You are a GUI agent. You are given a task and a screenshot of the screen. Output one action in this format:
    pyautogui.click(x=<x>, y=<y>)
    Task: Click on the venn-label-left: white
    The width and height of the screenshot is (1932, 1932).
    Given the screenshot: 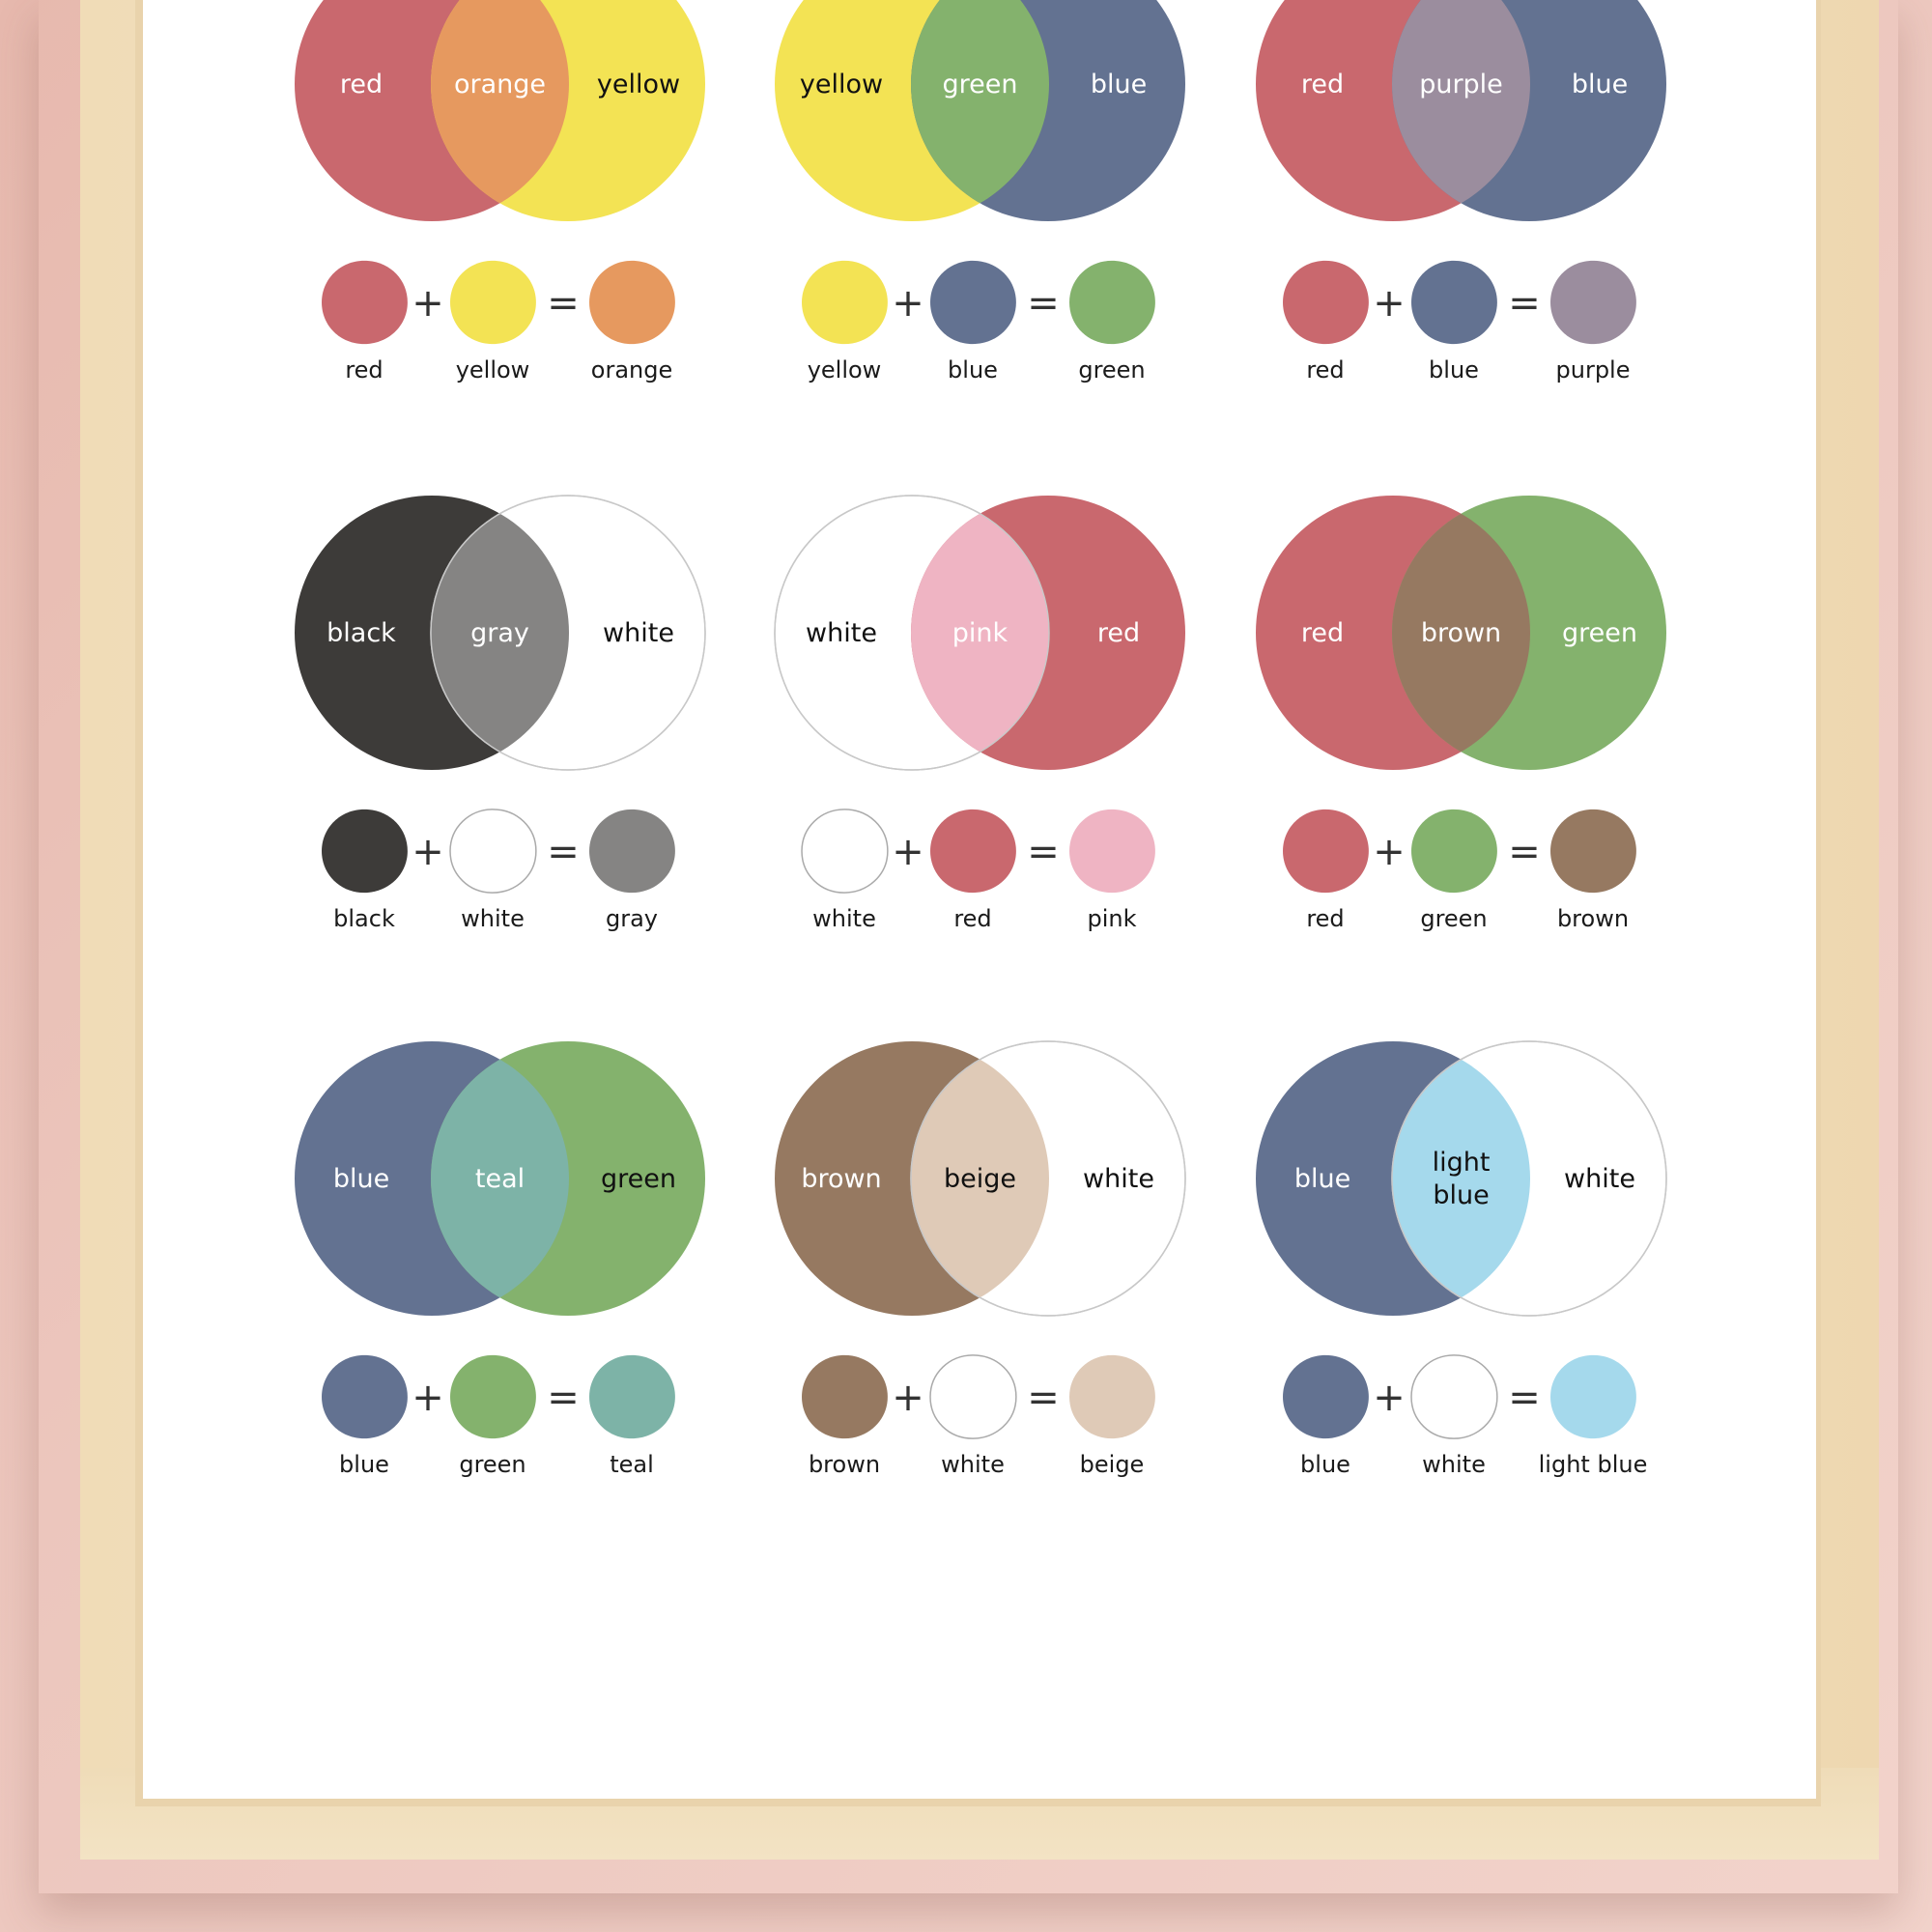 What is the action you would take?
    pyautogui.click(x=841, y=633)
    